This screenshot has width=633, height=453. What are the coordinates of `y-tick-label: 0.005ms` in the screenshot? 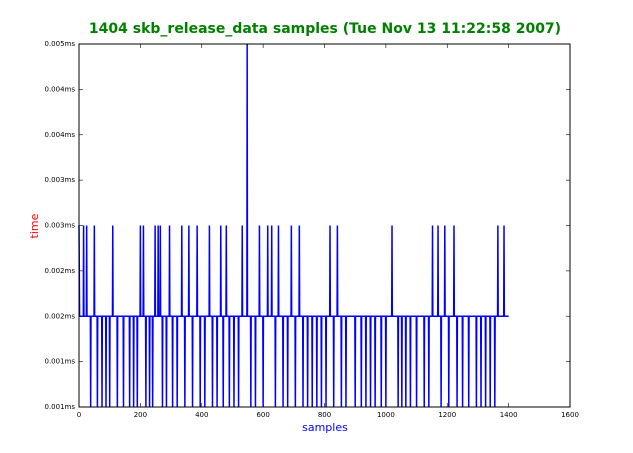 It's located at (59, 44).